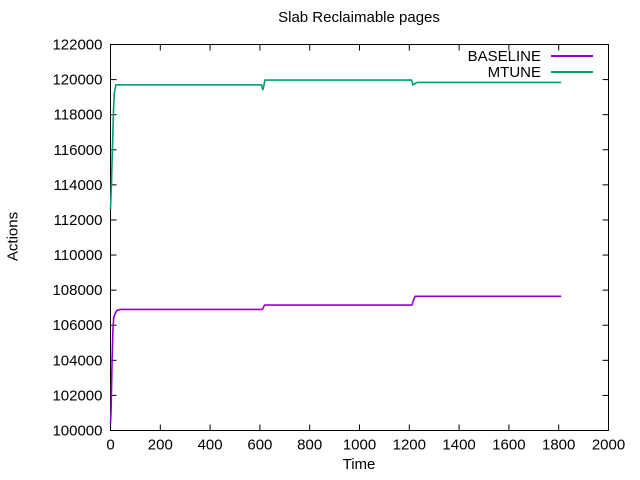  What do you see at coordinates (359, 17) in the screenshot?
I see `chart-title: Slab Reclaimable pages` at bounding box center [359, 17].